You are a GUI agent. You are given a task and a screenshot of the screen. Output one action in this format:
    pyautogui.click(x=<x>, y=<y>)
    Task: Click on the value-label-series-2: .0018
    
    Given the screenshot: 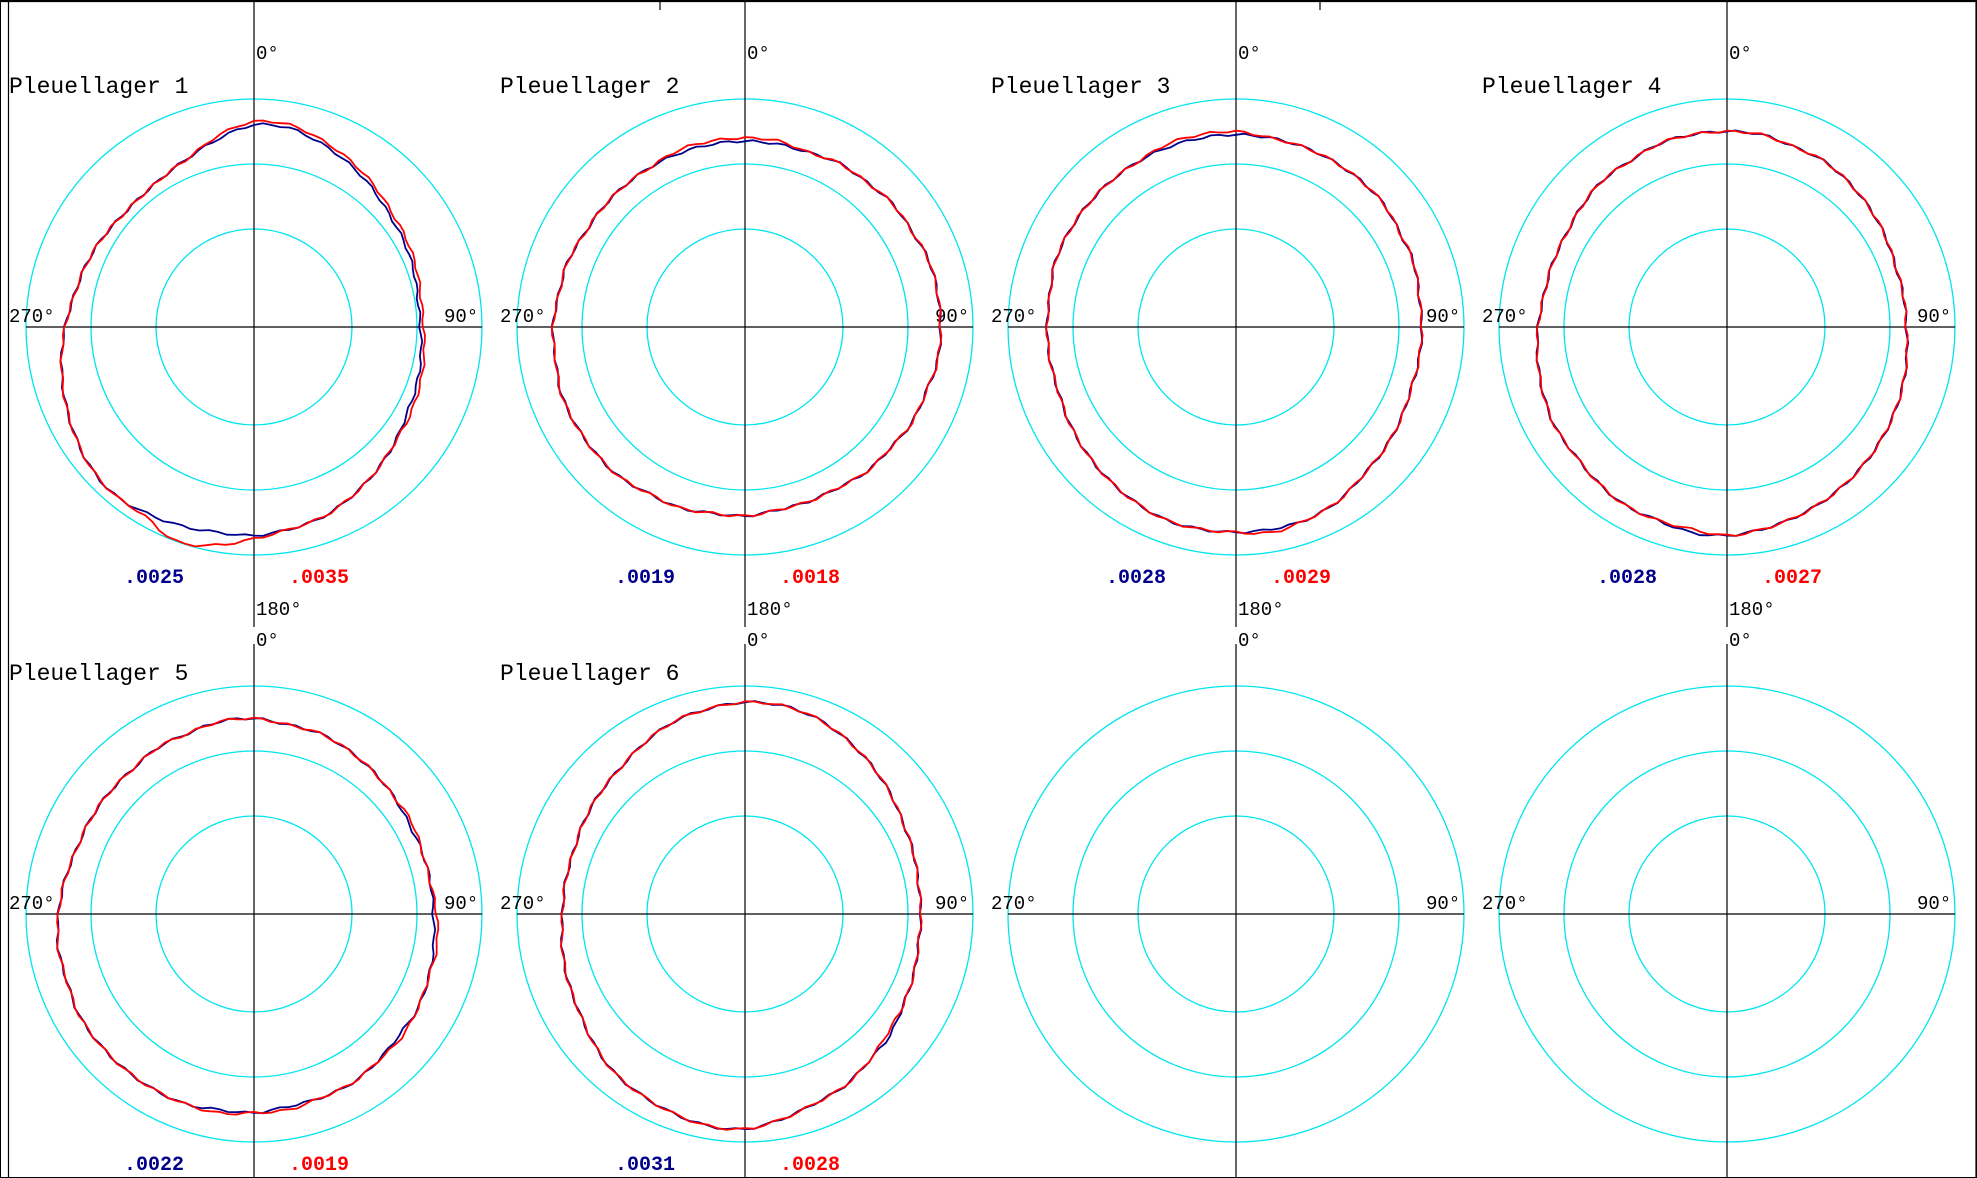 What is the action you would take?
    pyautogui.click(x=810, y=578)
    